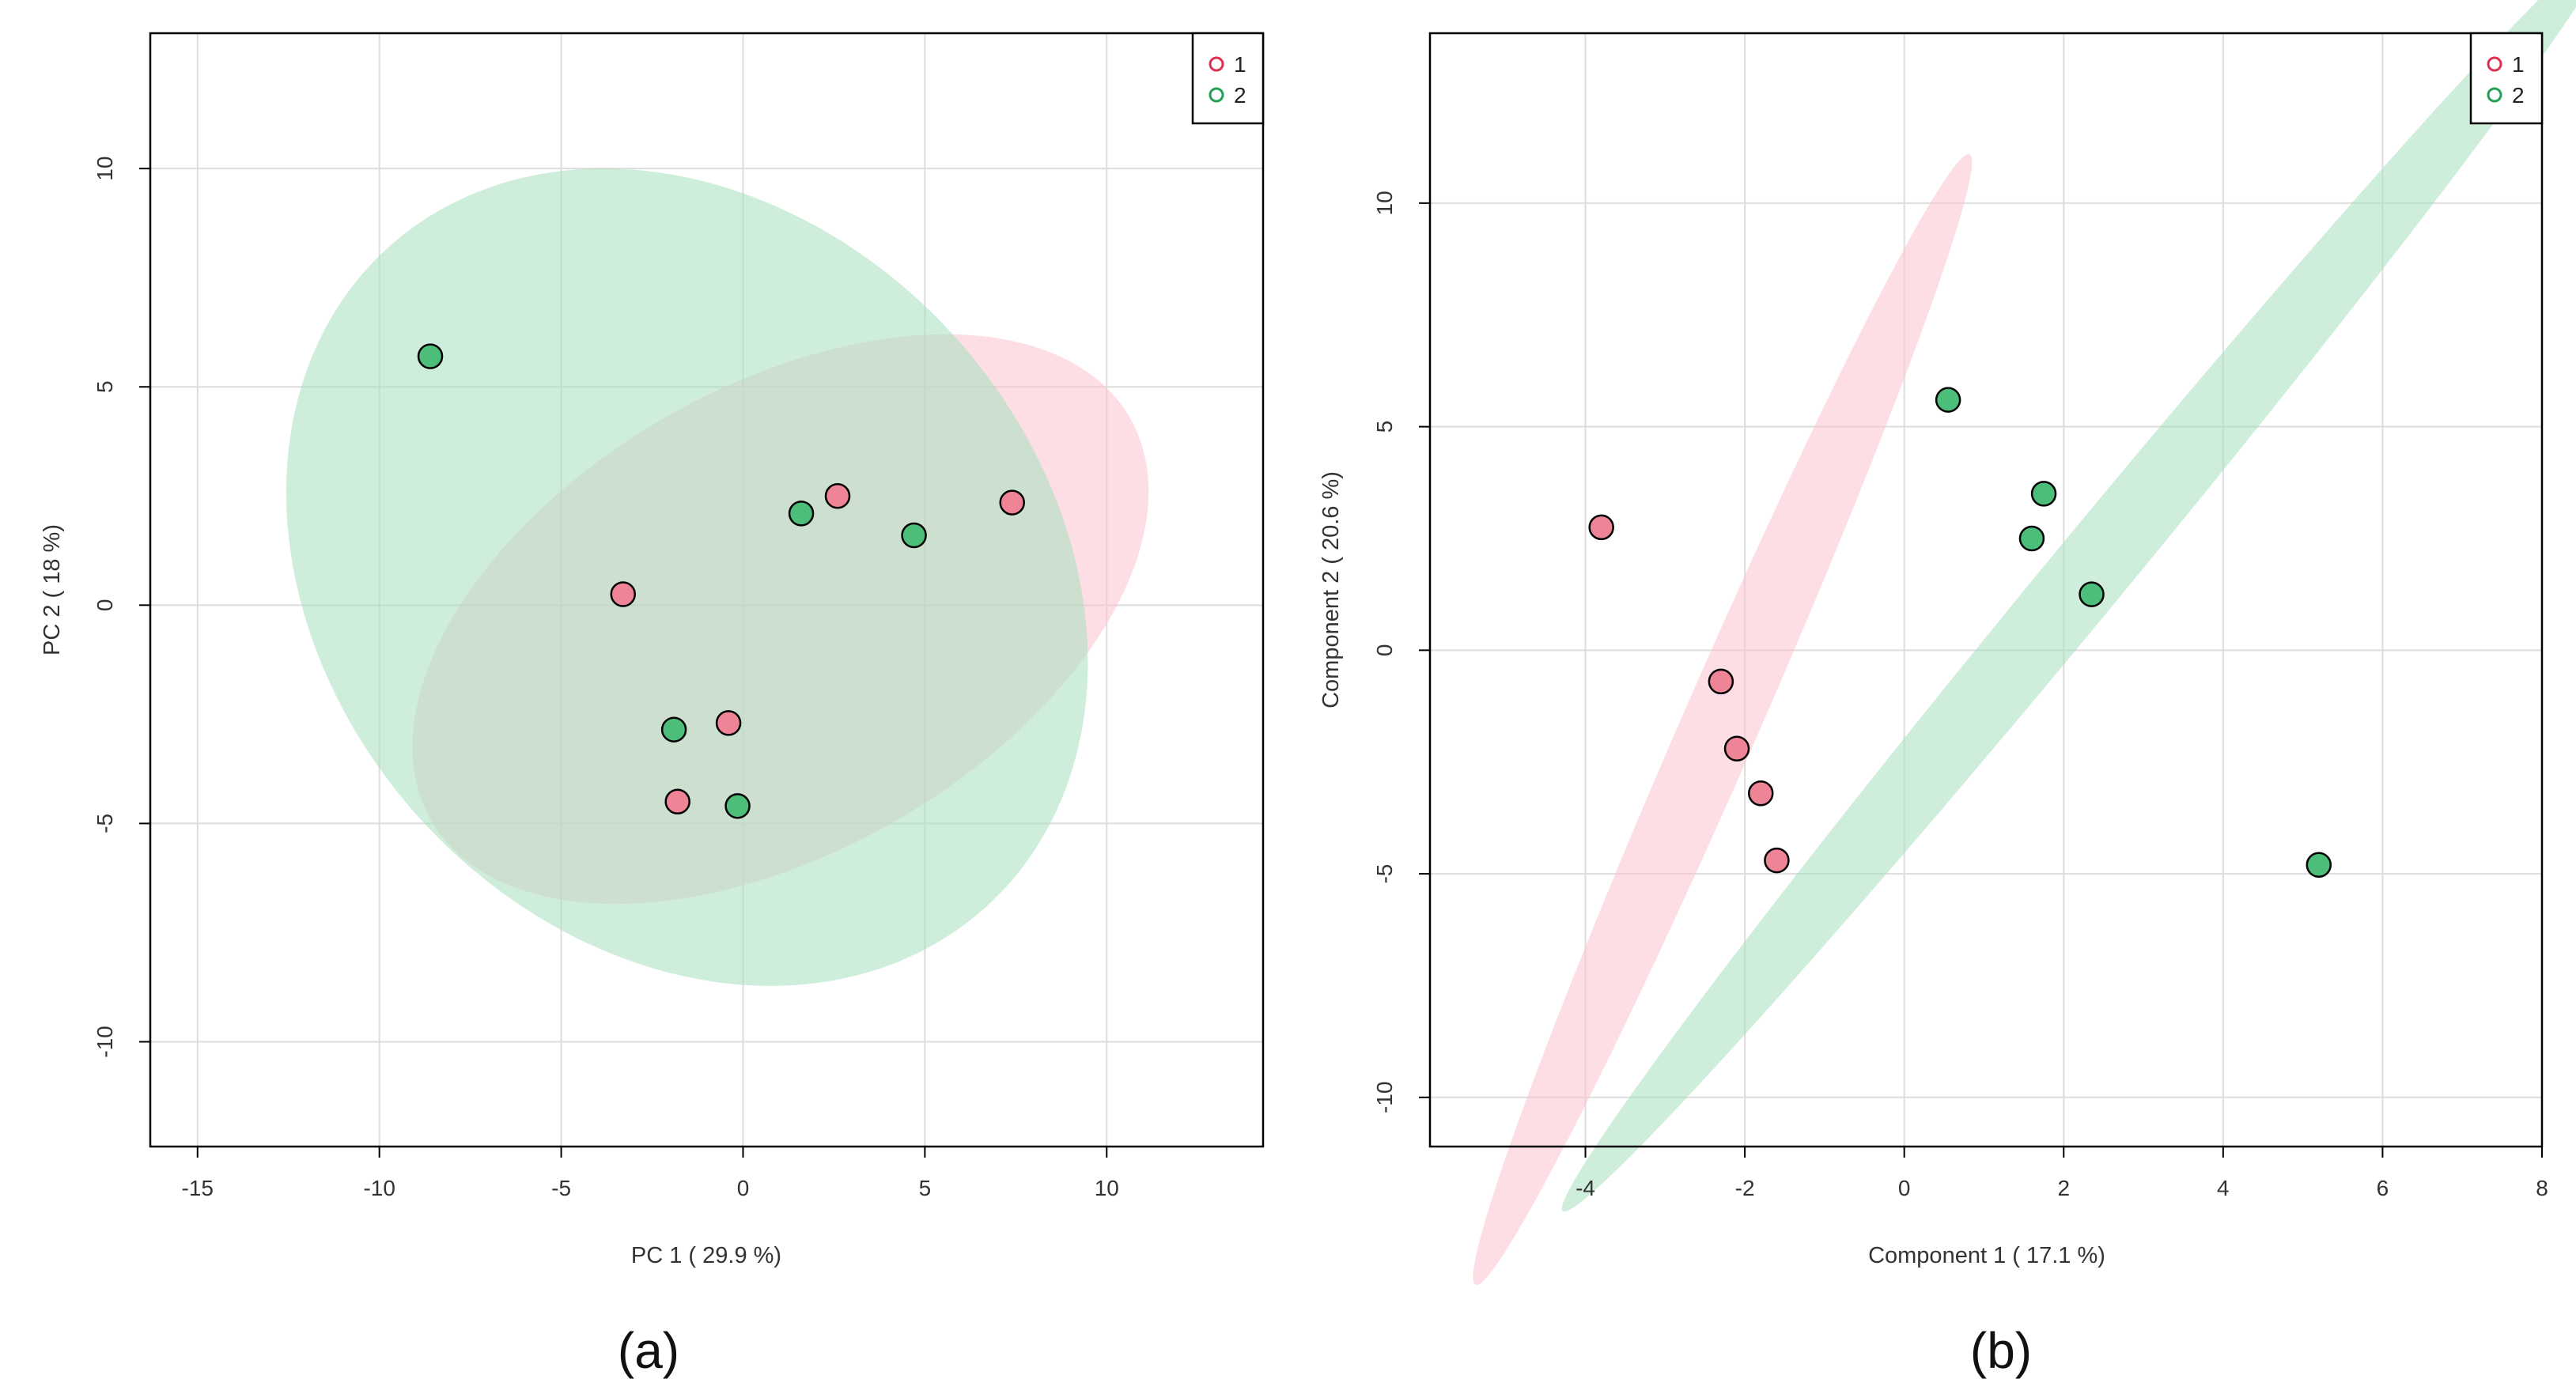 This screenshot has width=2576, height=1398. What do you see at coordinates (2518, 95) in the screenshot?
I see `panel-b-legend-label-2: 2` at bounding box center [2518, 95].